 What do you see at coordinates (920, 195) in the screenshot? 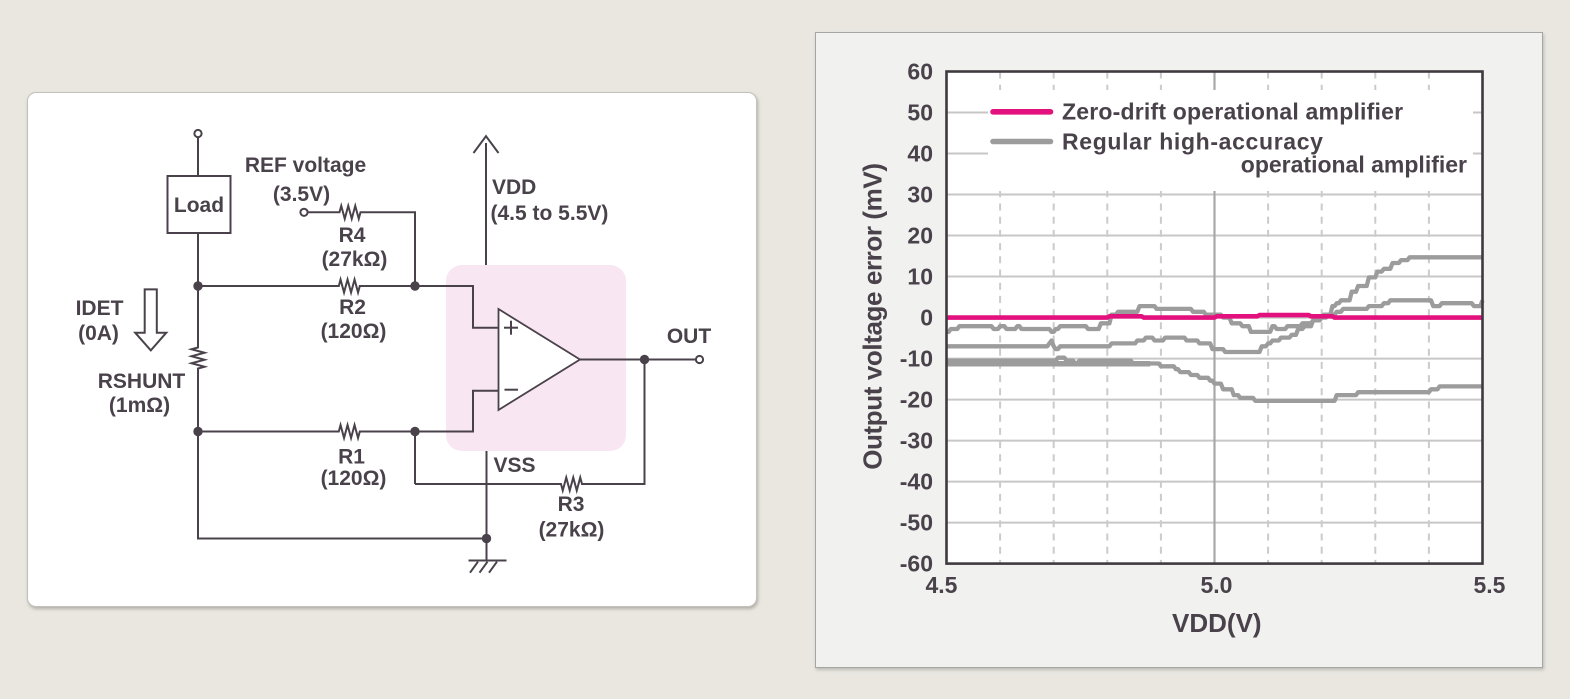
I see `svg-text: 30` at bounding box center [920, 195].